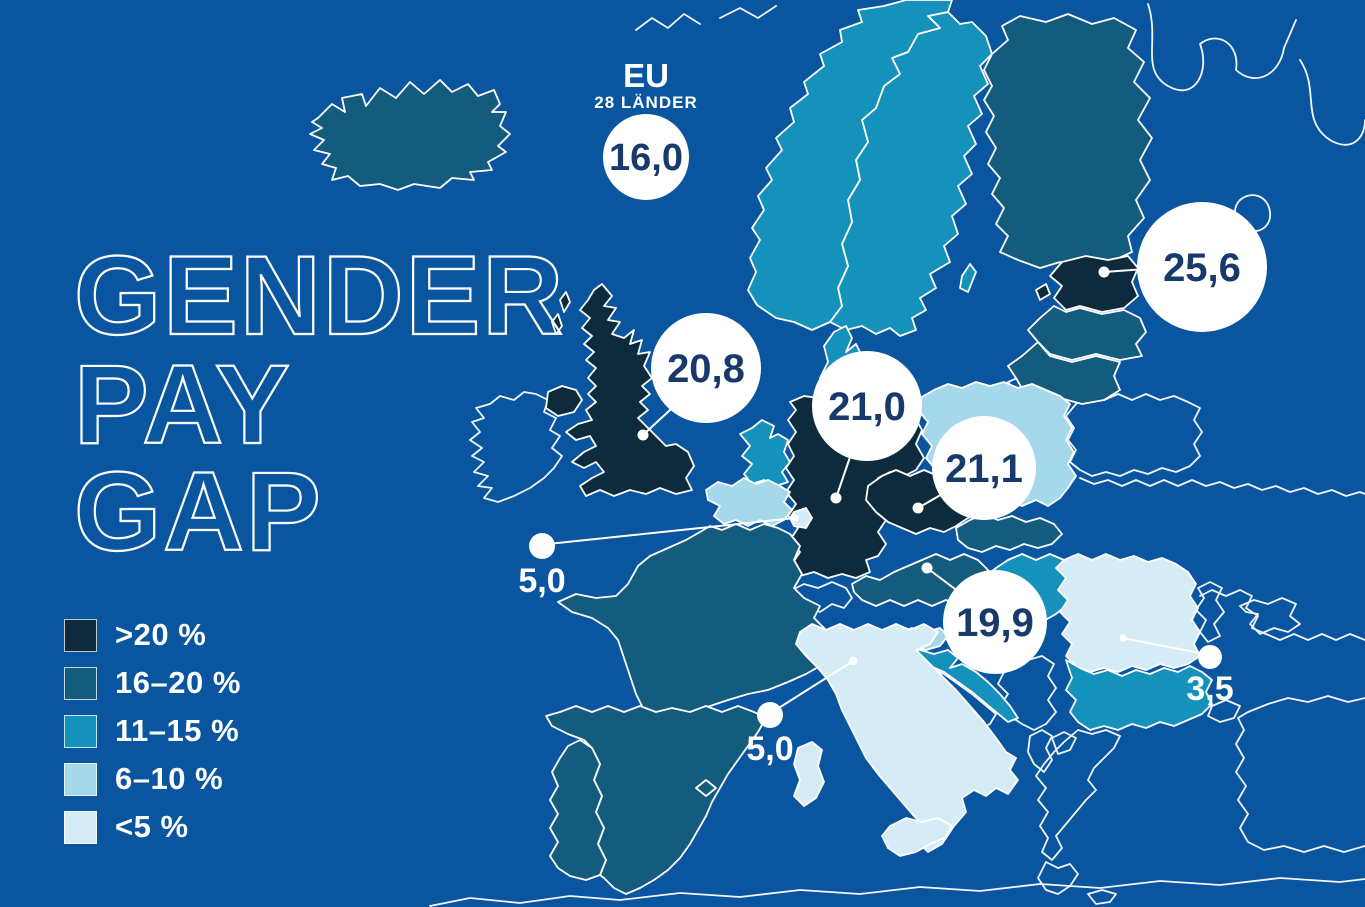 Image resolution: width=1365 pixels, height=907 pixels. I want to click on country-portugal, so click(578, 810).